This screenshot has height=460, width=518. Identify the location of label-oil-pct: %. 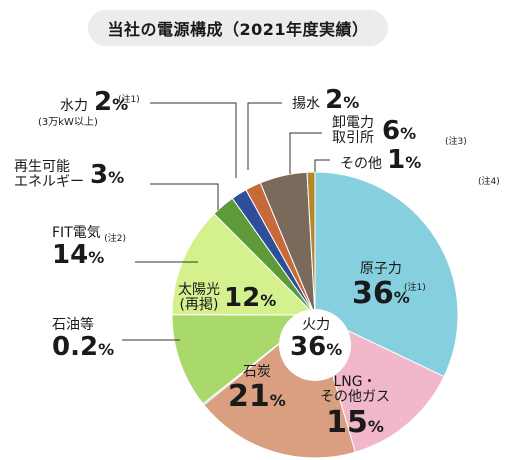
(106, 350).